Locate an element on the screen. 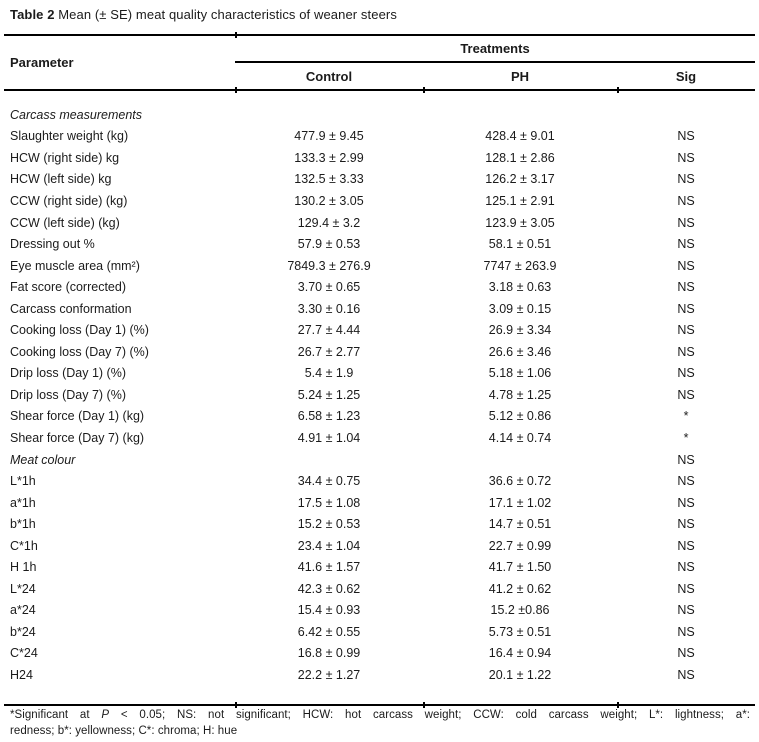  sig-cell: * is located at coordinates (686, 416).